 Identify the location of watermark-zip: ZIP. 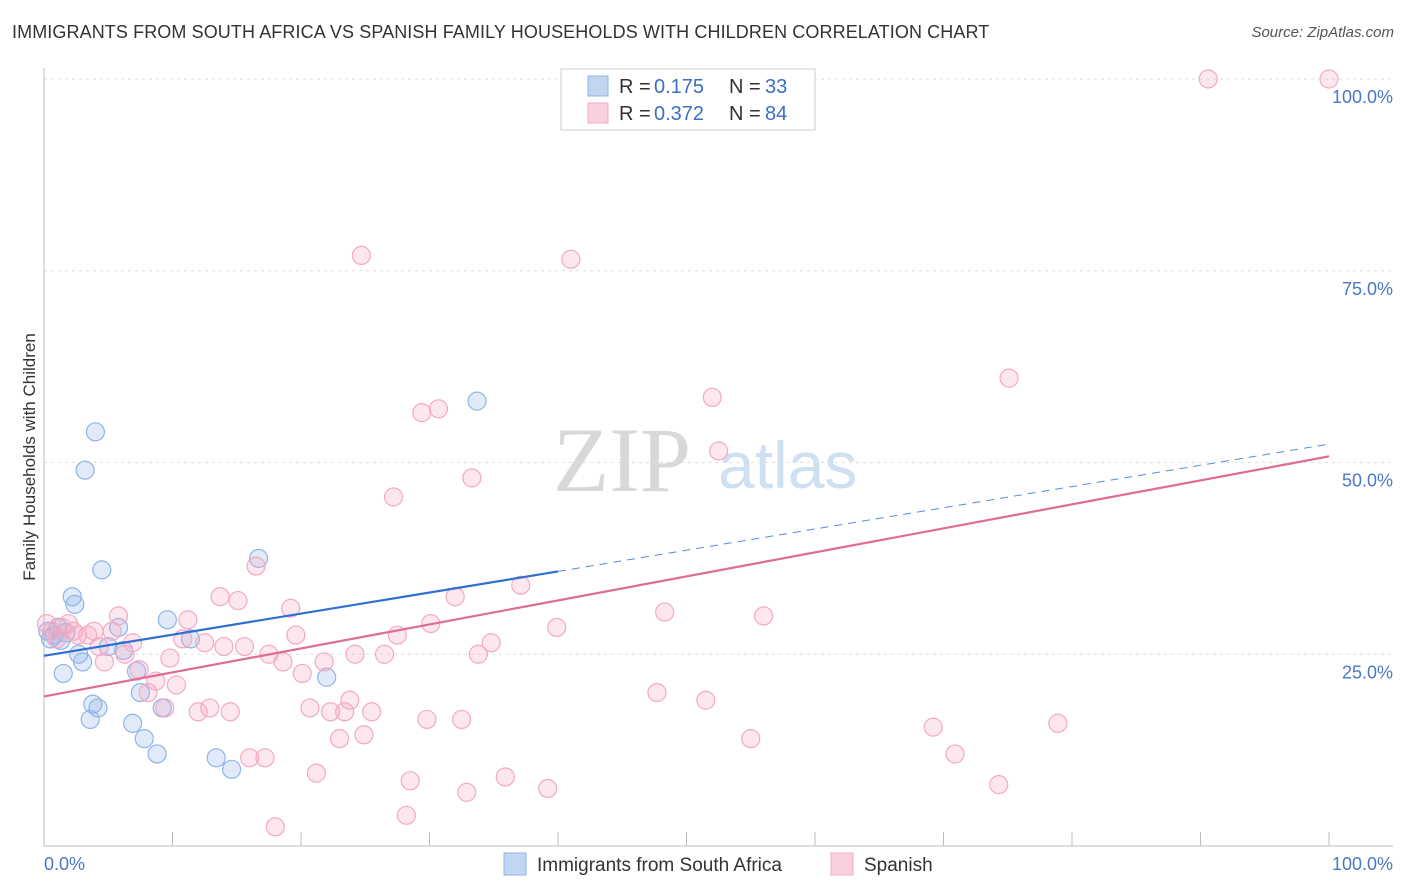
(622, 460).